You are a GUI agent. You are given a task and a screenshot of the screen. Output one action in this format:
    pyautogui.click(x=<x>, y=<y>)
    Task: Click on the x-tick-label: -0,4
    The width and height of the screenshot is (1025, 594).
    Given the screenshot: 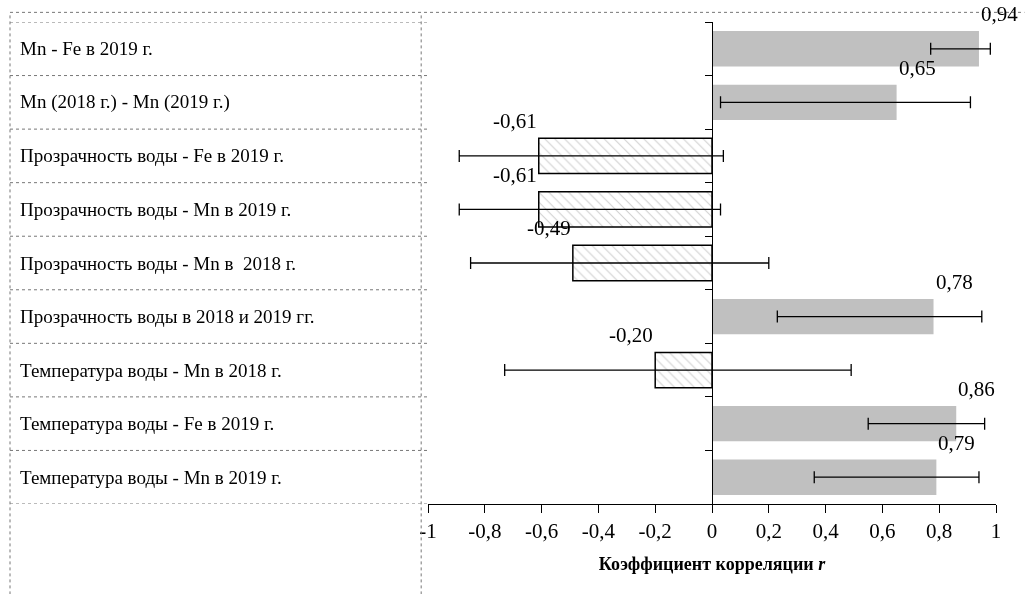 What is the action you would take?
    pyautogui.click(x=598, y=531)
    